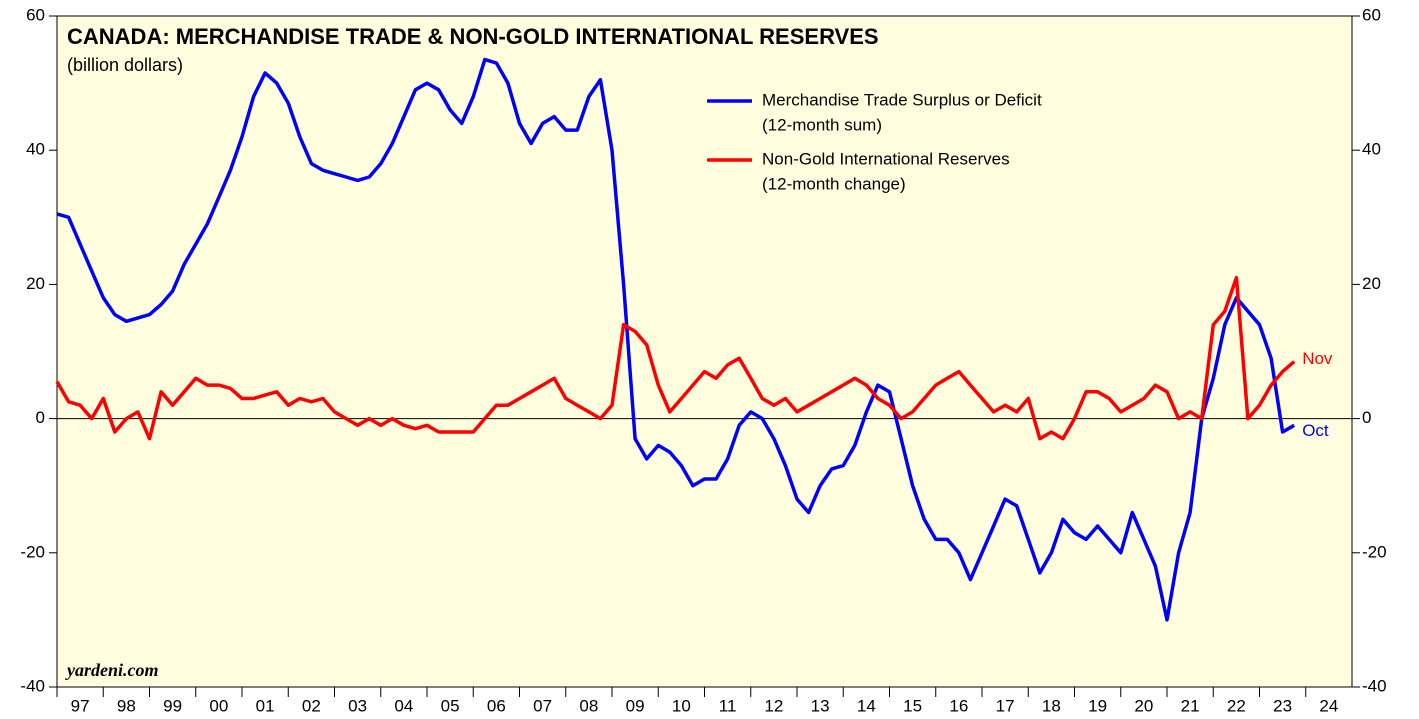 This screenshot has height=719, width=1419. Describe the element at coordinates (1371, 14) in the screenshot. I see `y2-tick-label: 60` at that location.